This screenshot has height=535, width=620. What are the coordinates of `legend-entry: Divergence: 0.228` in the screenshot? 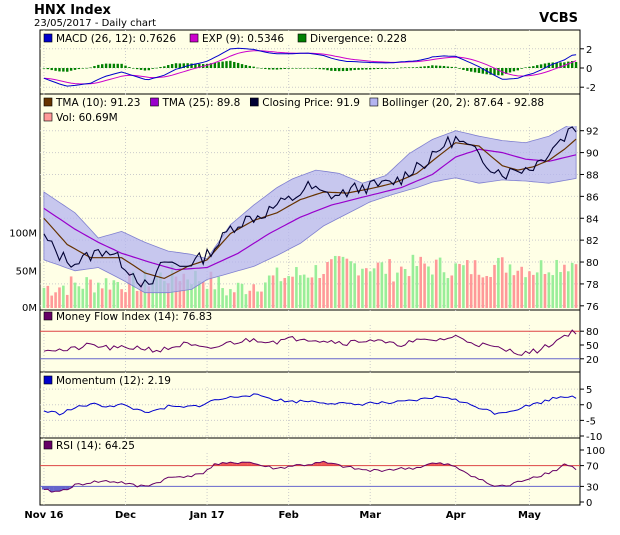 It's located at (358, 39).